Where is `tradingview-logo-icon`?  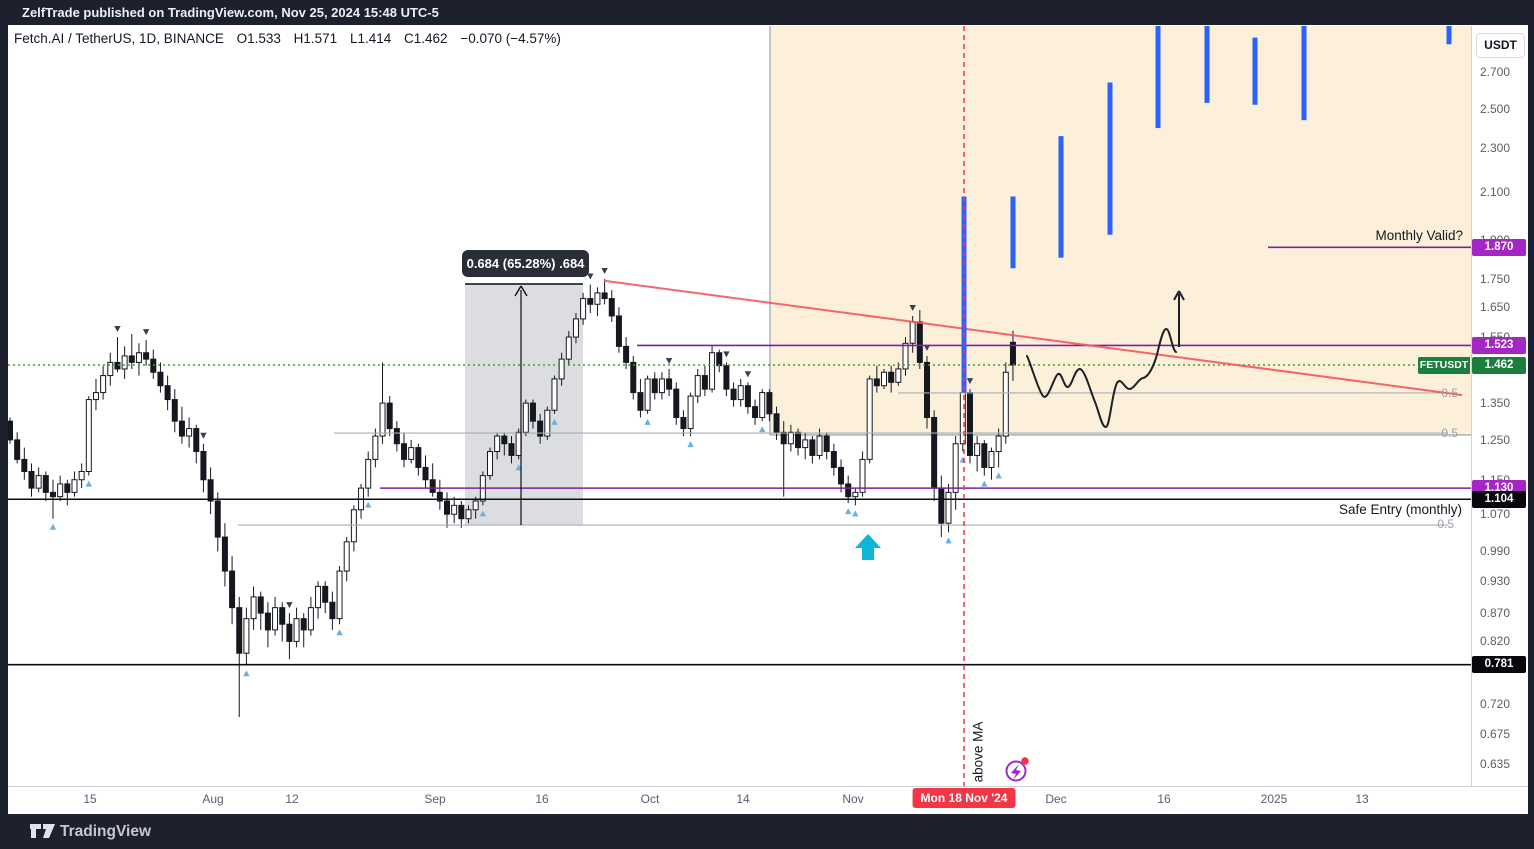
tradingview-logo-icon is located at coordinates (42, 831).